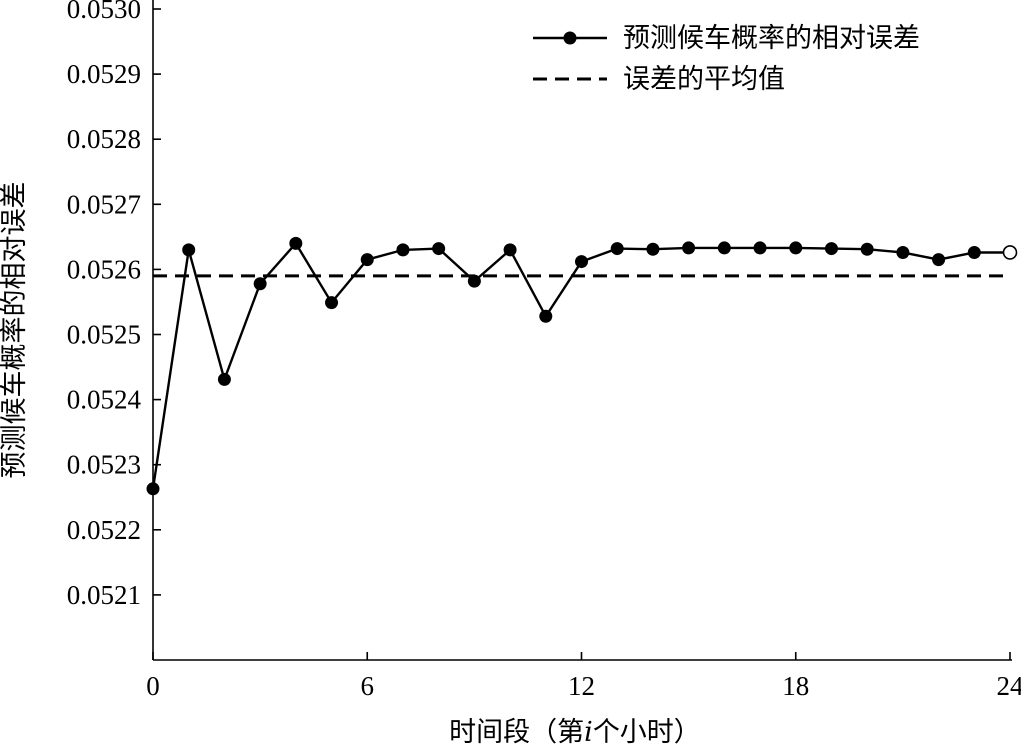  I want to click on y-tick-label: 0.0528, so click(104, 139).